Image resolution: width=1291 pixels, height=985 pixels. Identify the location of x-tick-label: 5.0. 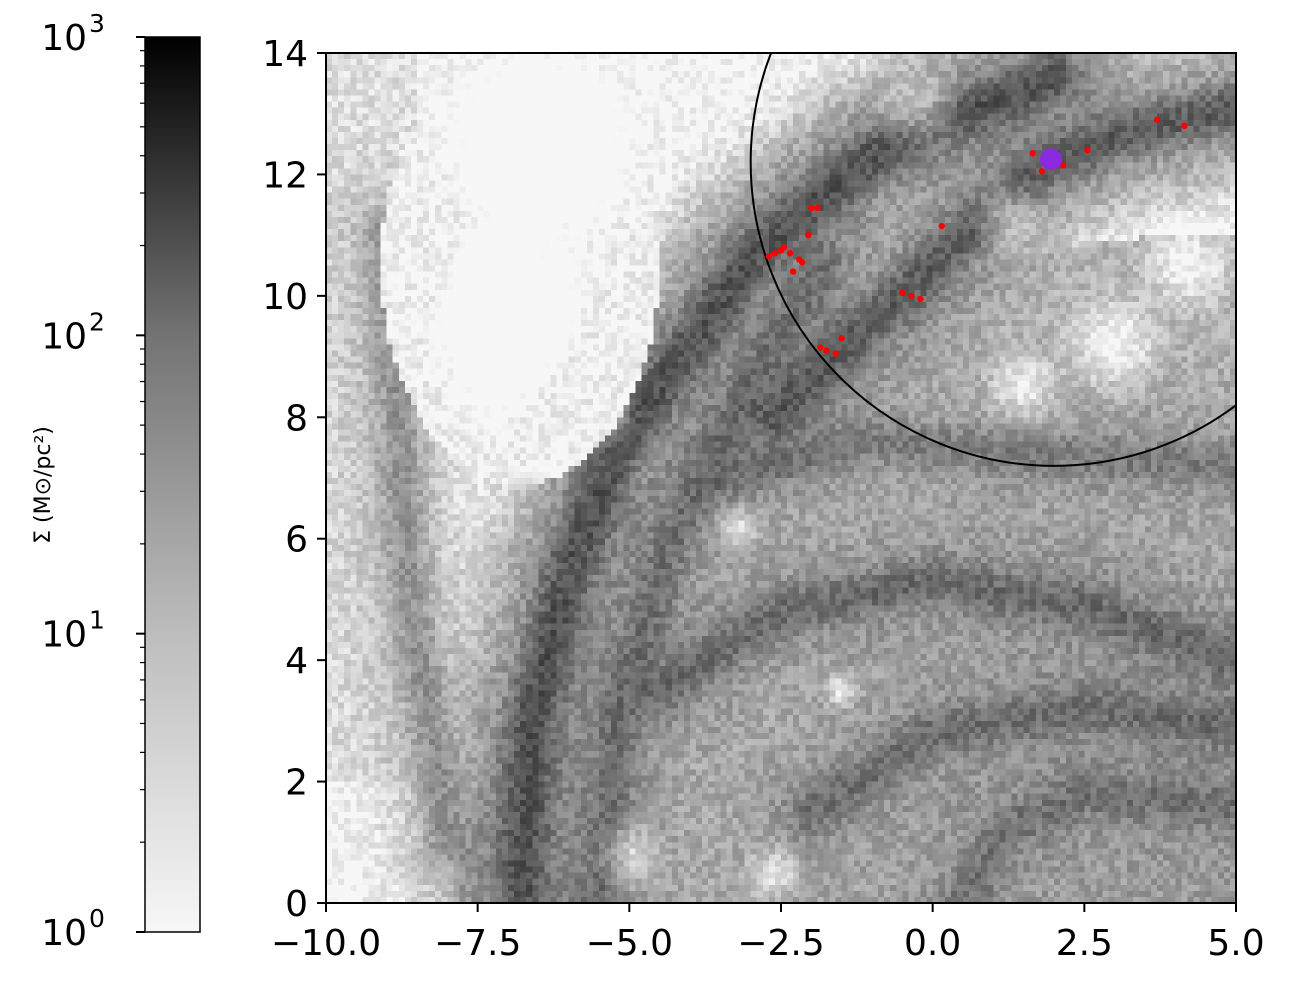
(1235, 943).